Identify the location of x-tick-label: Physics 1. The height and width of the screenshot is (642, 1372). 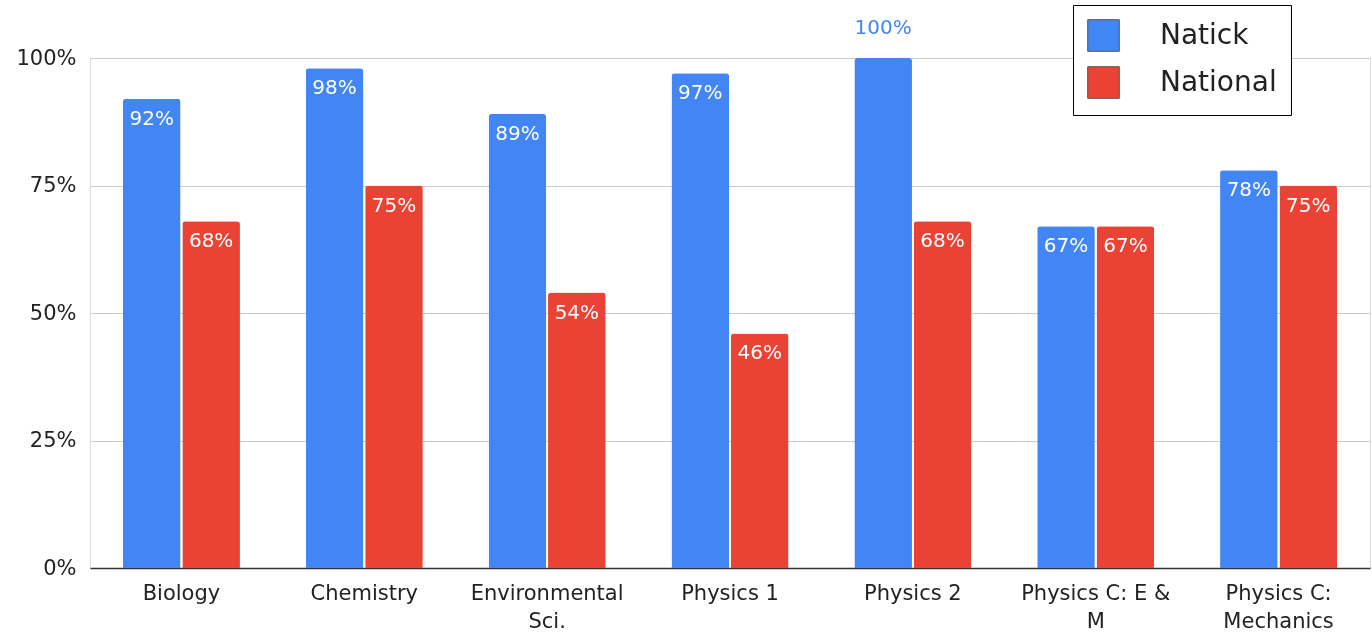
(730, 592).